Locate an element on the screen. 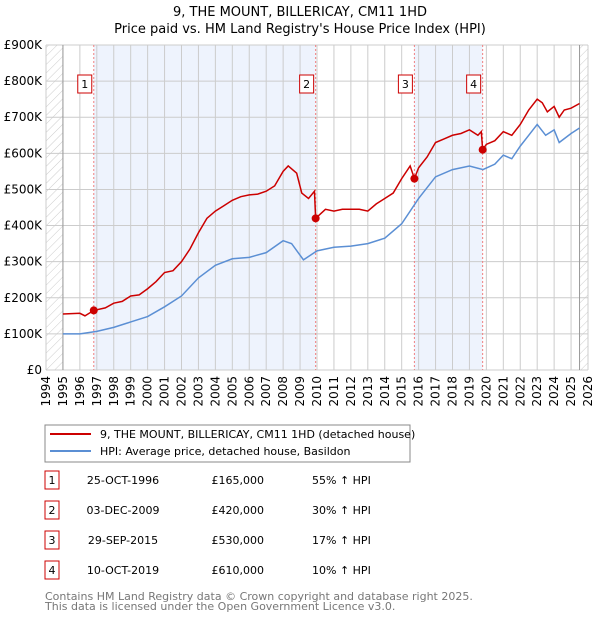 The image size is (600, 620). x-tick-label: 2024 is located at coordinates (554, 391).